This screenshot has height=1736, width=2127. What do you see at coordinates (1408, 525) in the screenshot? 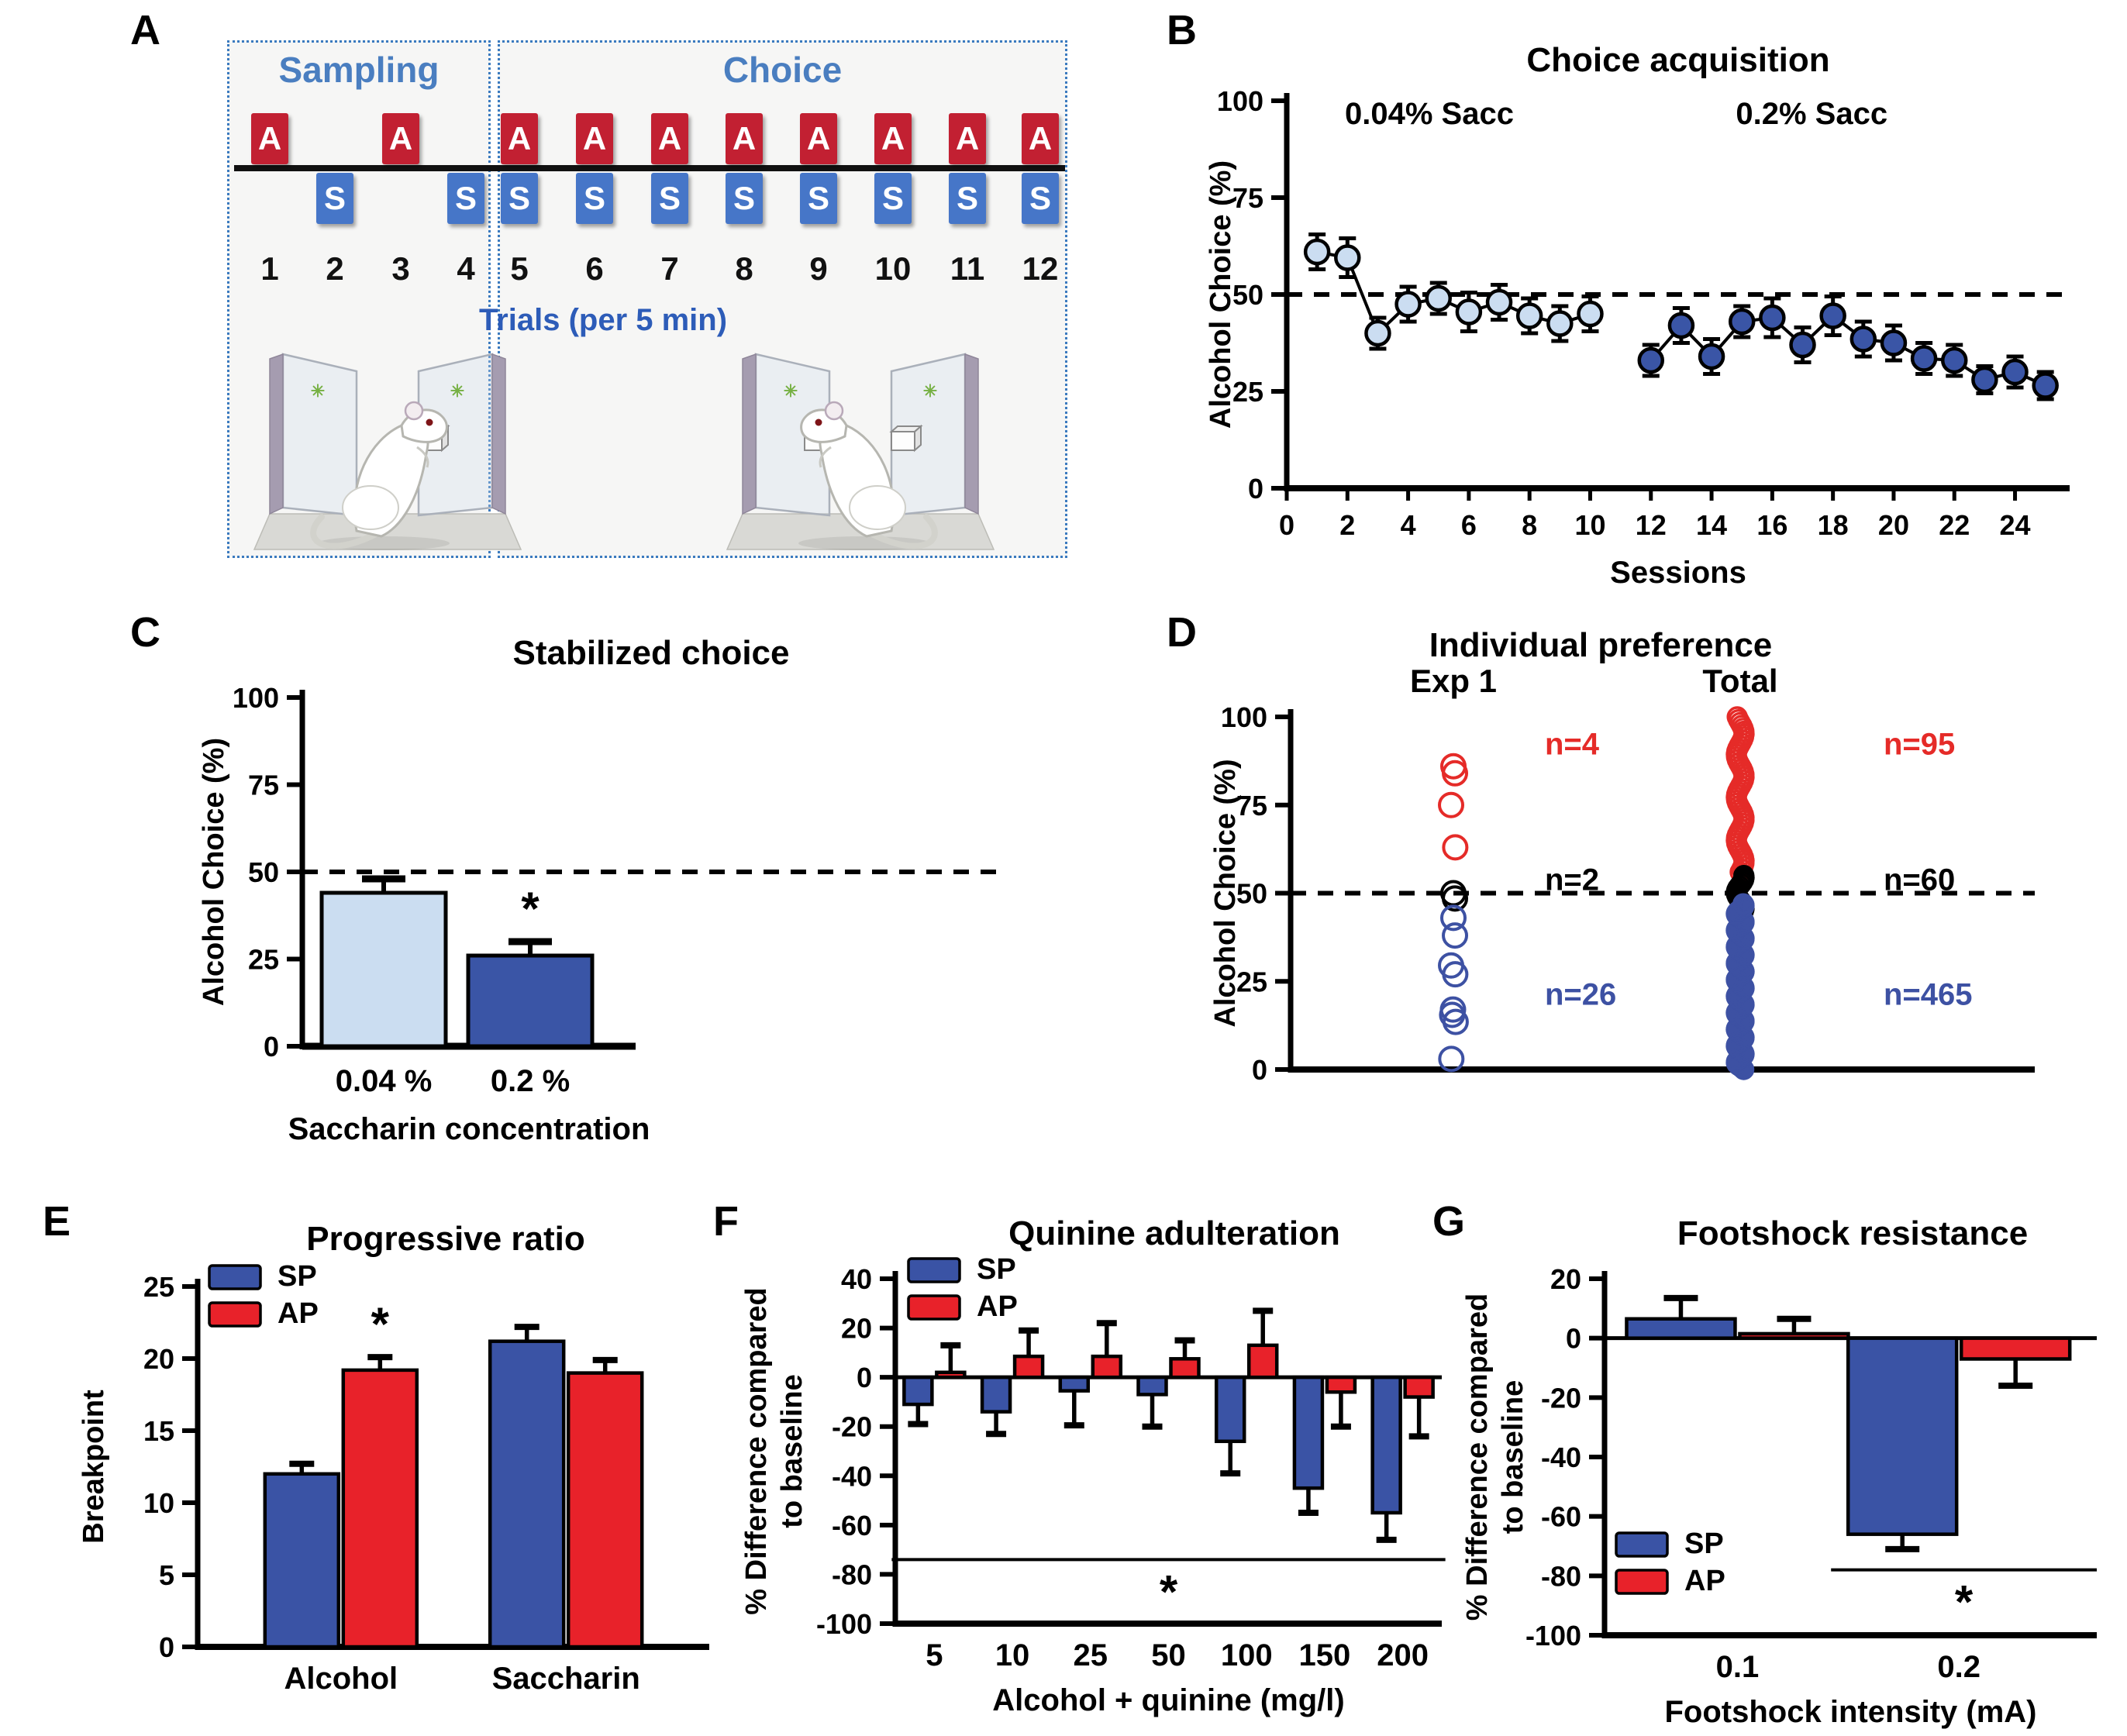
I see `x-tick-label: 4` at bounding box center [1408, 525].